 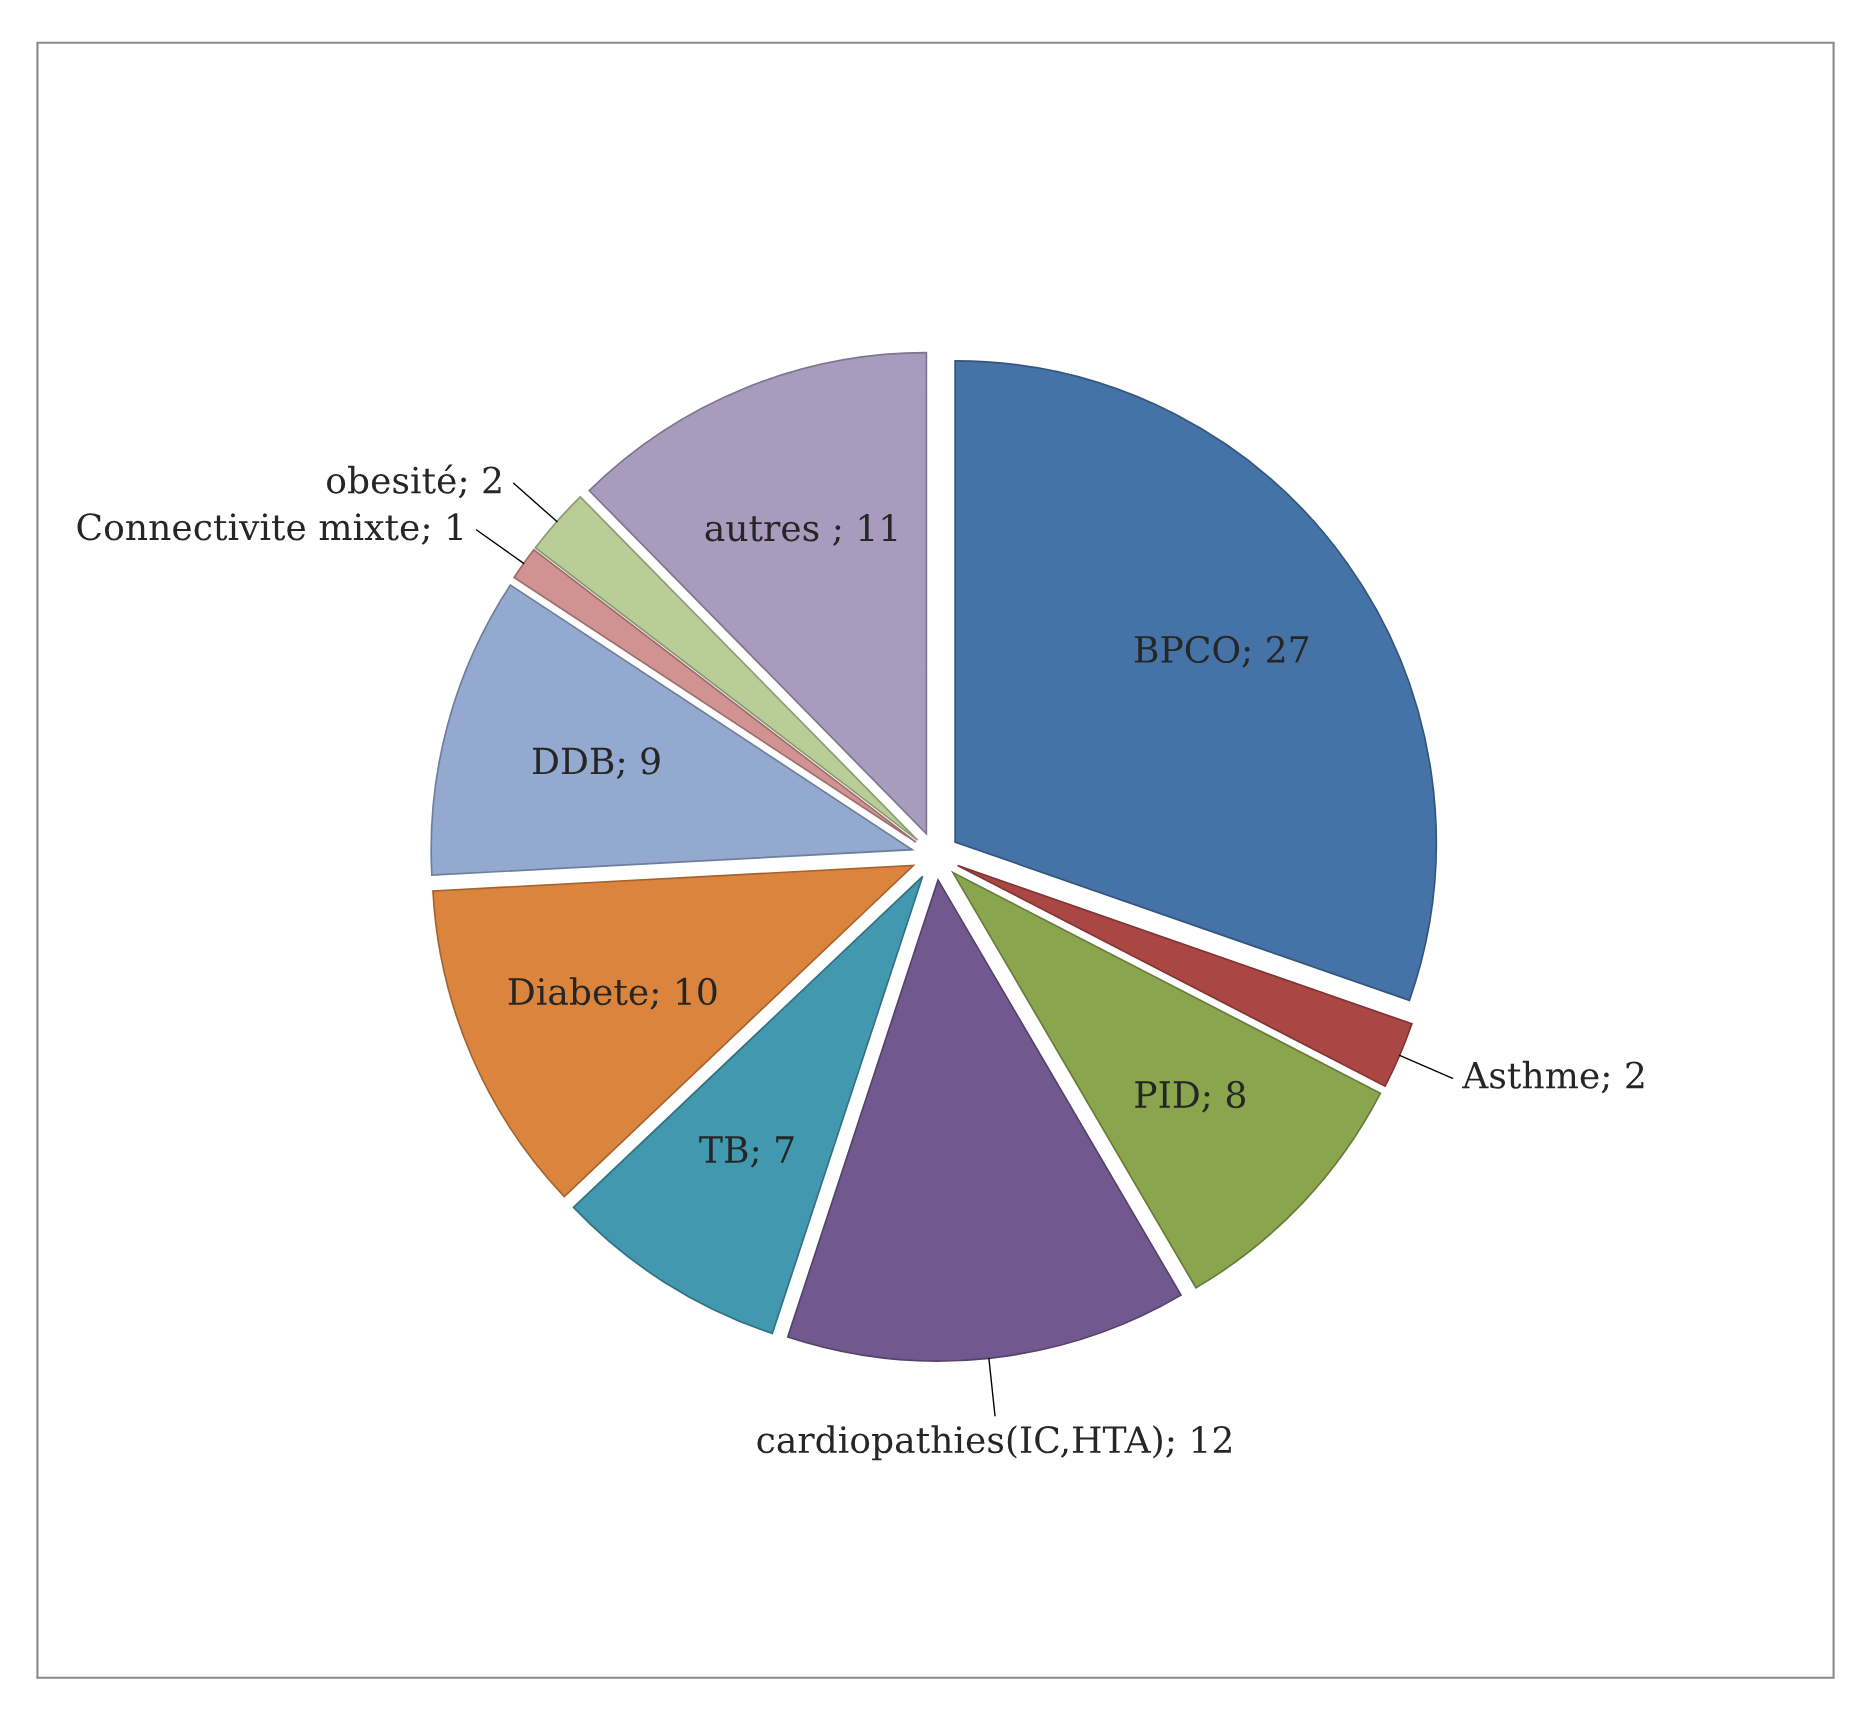 What do you see at coordinates (596, 763) in the screenshot?
I see `slice-label: DDB; 9` at bounding box center [596, 763].